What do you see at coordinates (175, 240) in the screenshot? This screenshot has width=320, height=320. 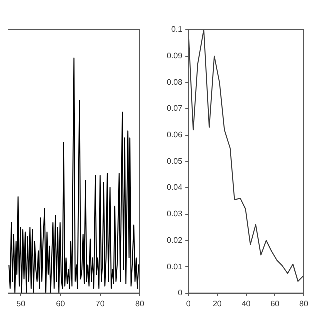 I see `y-tick-label: 0.02` at bounding box center [175, 240].